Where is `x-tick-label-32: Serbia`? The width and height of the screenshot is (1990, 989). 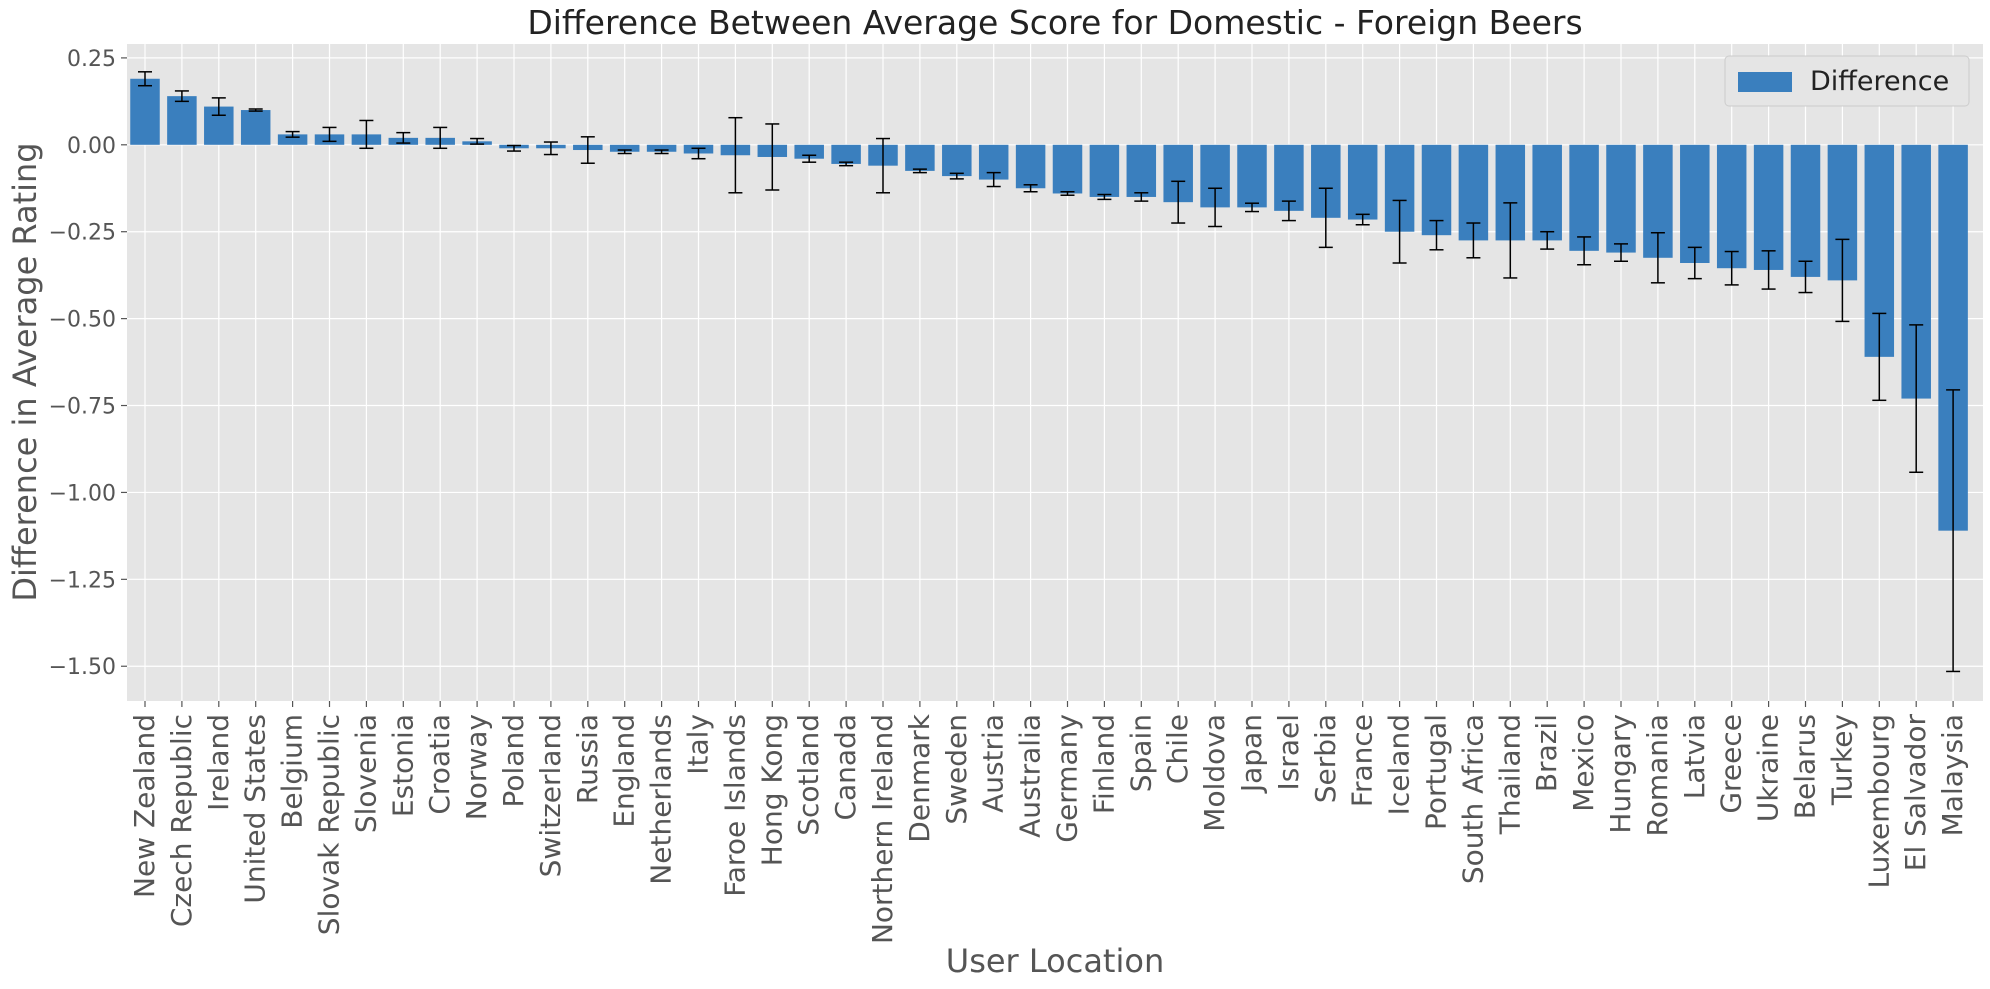
x-tick-label-32: Serbia is located at coordinates (1325, 758).